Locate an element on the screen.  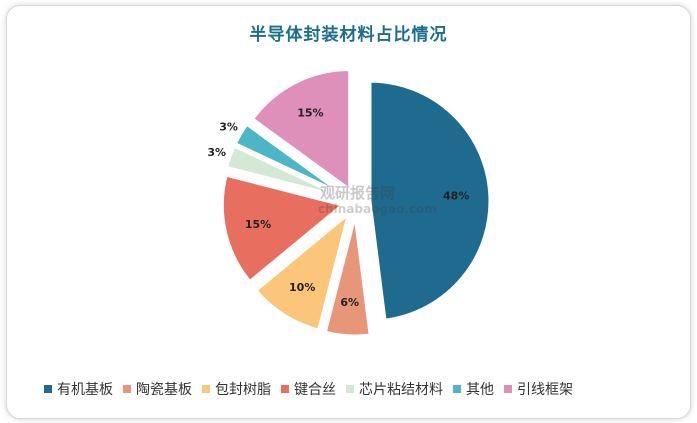
legend-item: 其他 is located at coordinates (473, 389).